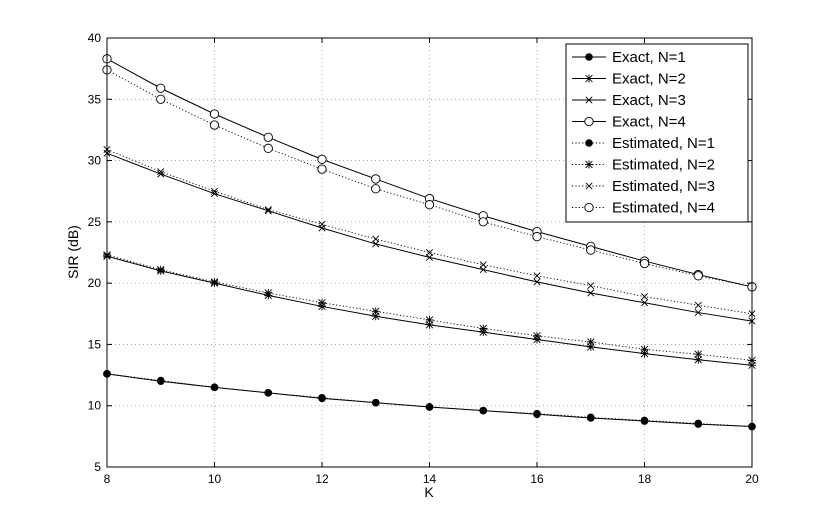 The image size is (830, 525). I want to click on legend-item: Exact, N=3, so click(629, 100).